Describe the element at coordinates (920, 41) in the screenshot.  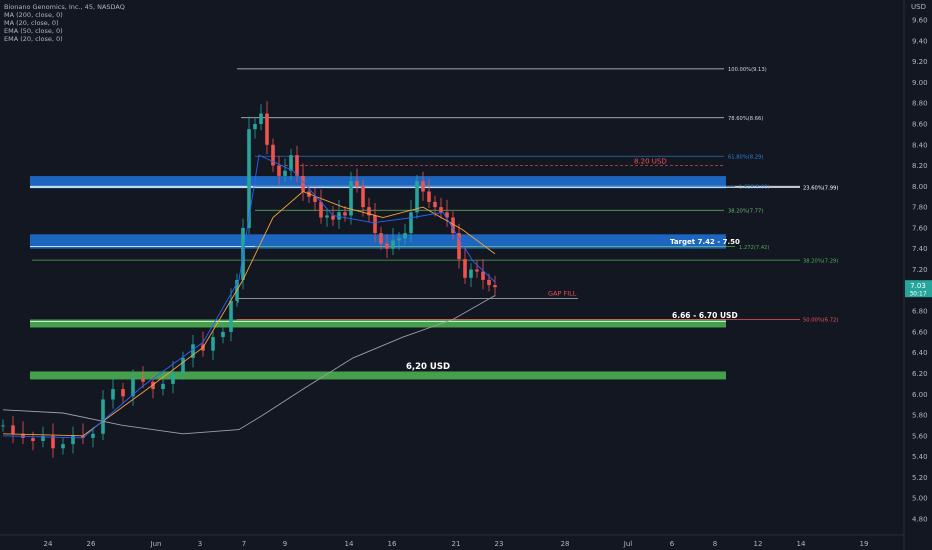
I see `y-tick-label: 9.40` at that location.